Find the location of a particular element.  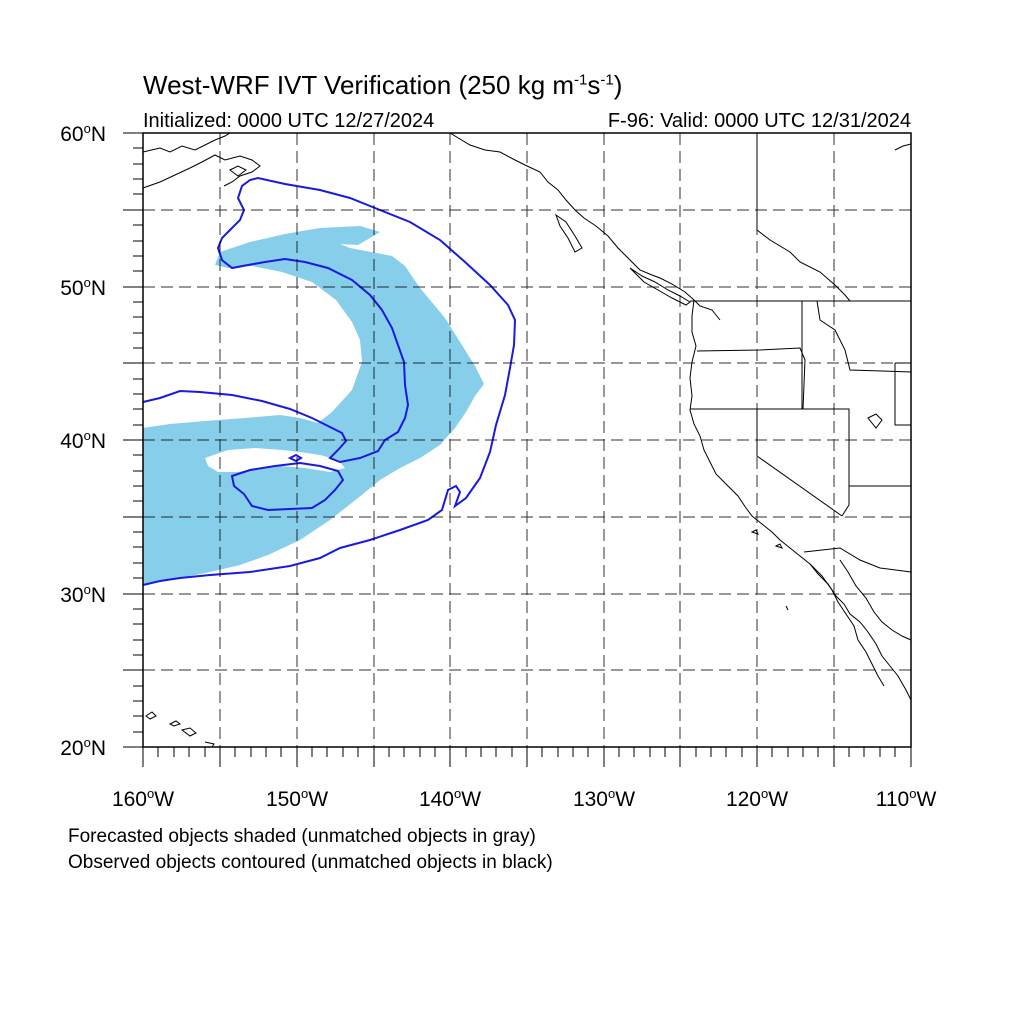

lon-label-110w: 110oW is located at coordinates (906, 798).